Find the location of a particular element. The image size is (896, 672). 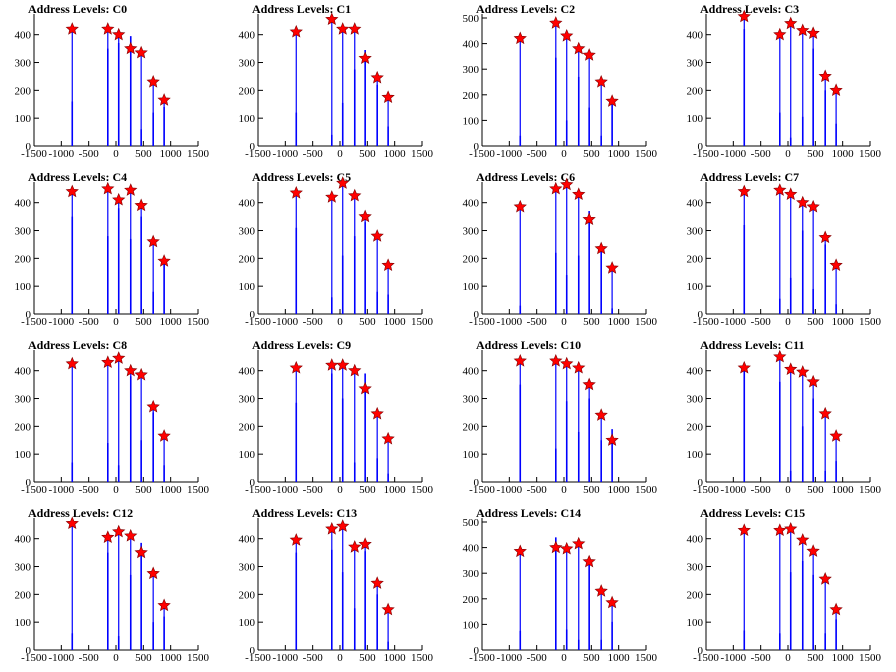

chart-title: Address Levels: C9 is located at coordinates (301, 345).